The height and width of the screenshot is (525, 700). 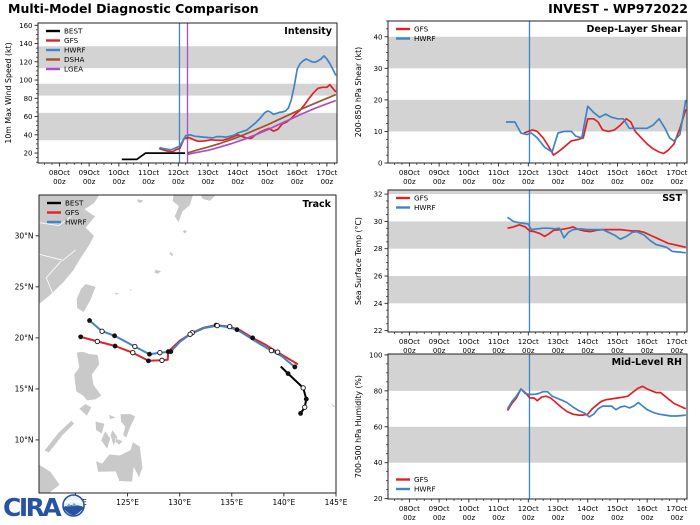 What do you see at coordinates (231, 502) in the screenshot?
I see `svg-text: 135°E` at bounding box center [231, 502].